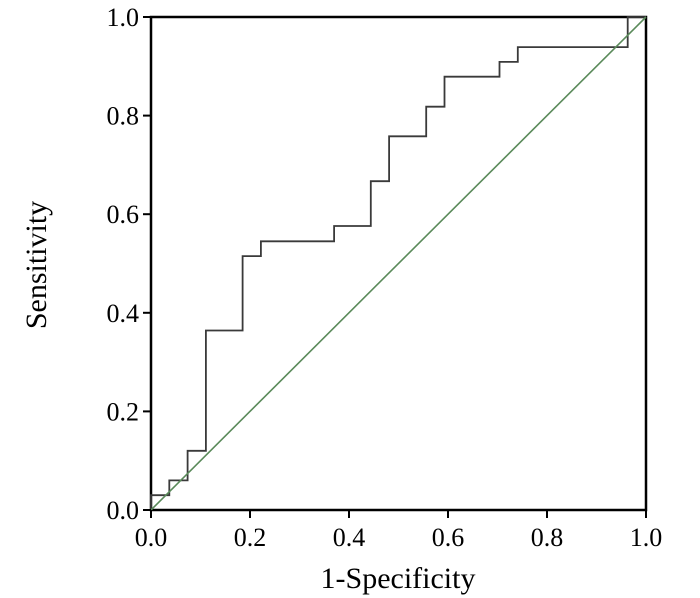 The image size is (700, 598). What do you see at coordinates (646, 537) in the screenshot?
I see `x-tick-label: 1.0` at bounding box center [646, 537].